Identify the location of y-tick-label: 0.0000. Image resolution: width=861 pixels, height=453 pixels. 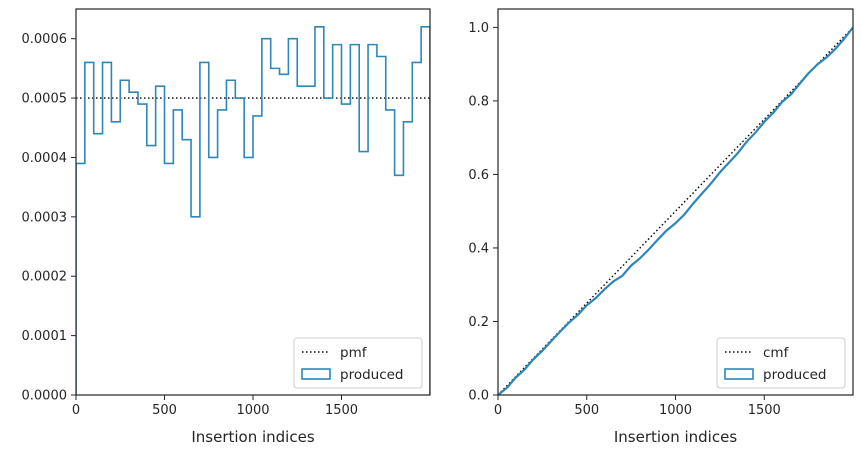
(45, 396).